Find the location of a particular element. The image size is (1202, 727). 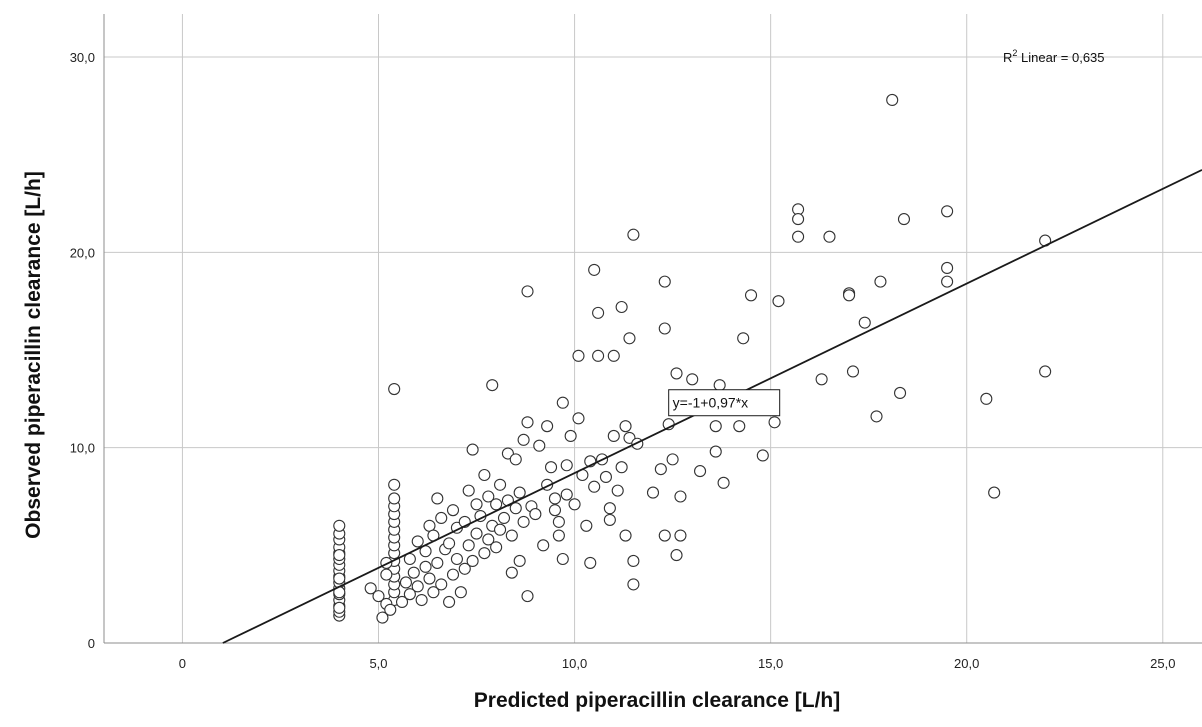

y-tick-label: 10,0 is located at coordinates (82, 448).